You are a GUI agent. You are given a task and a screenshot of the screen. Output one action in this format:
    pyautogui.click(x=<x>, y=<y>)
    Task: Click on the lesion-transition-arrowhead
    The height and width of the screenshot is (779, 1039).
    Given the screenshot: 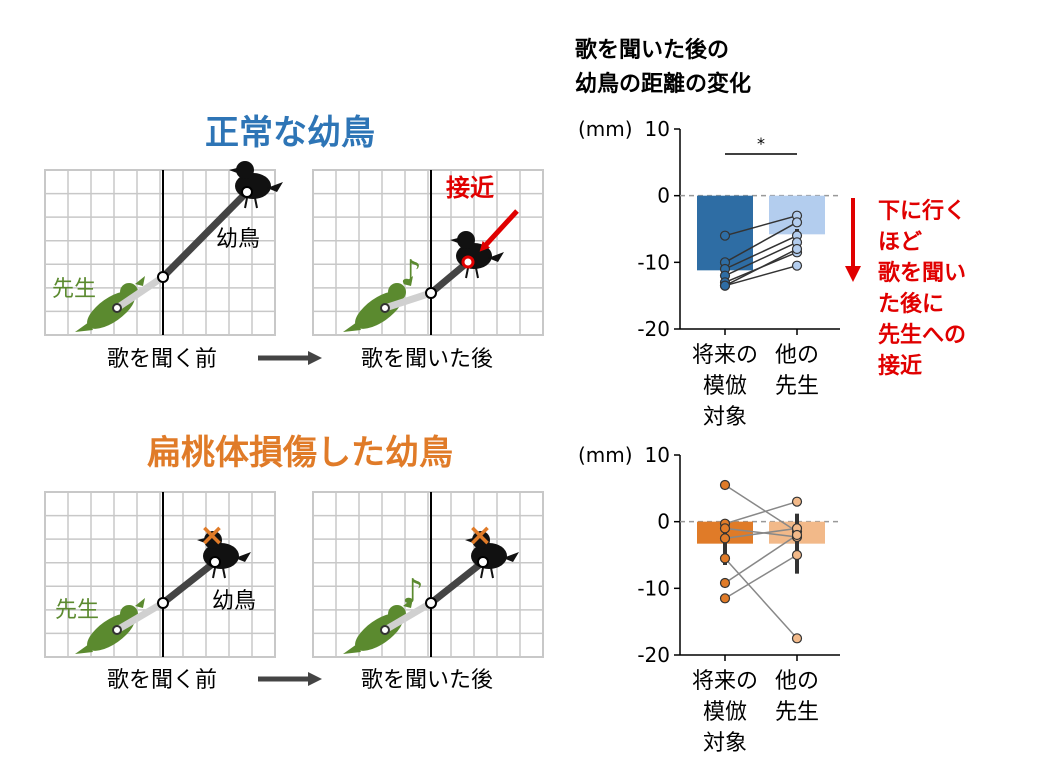 What is the action you would take?
    pyautogui.click(x=315, y=679)
    